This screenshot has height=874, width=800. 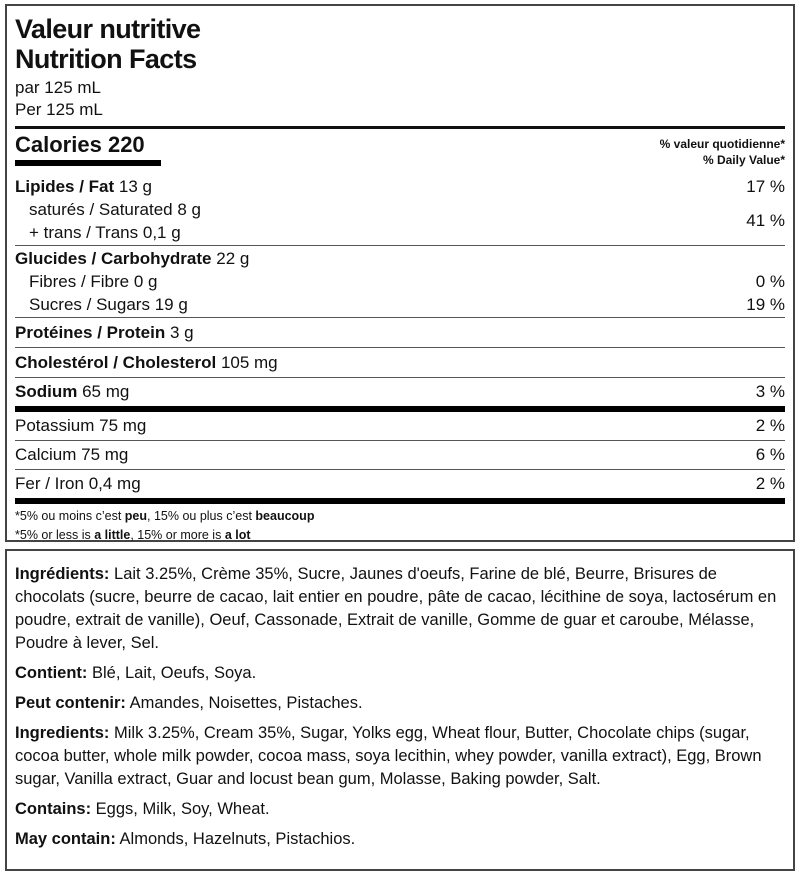 What do you see at coordinates (58, 87) in the screenshot?
I see `serving-fr: par 125 mL` at bounding box center [58, 87].